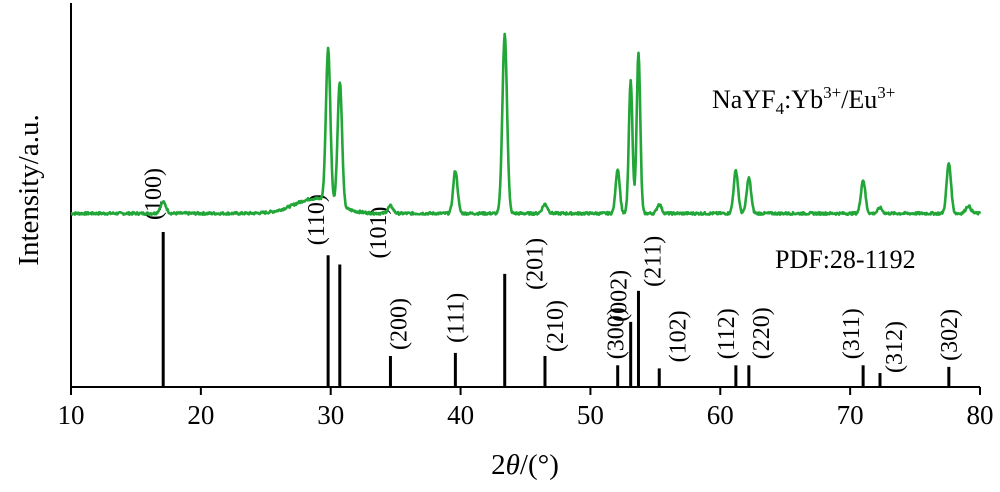  Describe the element at coordinates (852, 333) in the screenshot. I see `hkl-label: (311)` at that location.